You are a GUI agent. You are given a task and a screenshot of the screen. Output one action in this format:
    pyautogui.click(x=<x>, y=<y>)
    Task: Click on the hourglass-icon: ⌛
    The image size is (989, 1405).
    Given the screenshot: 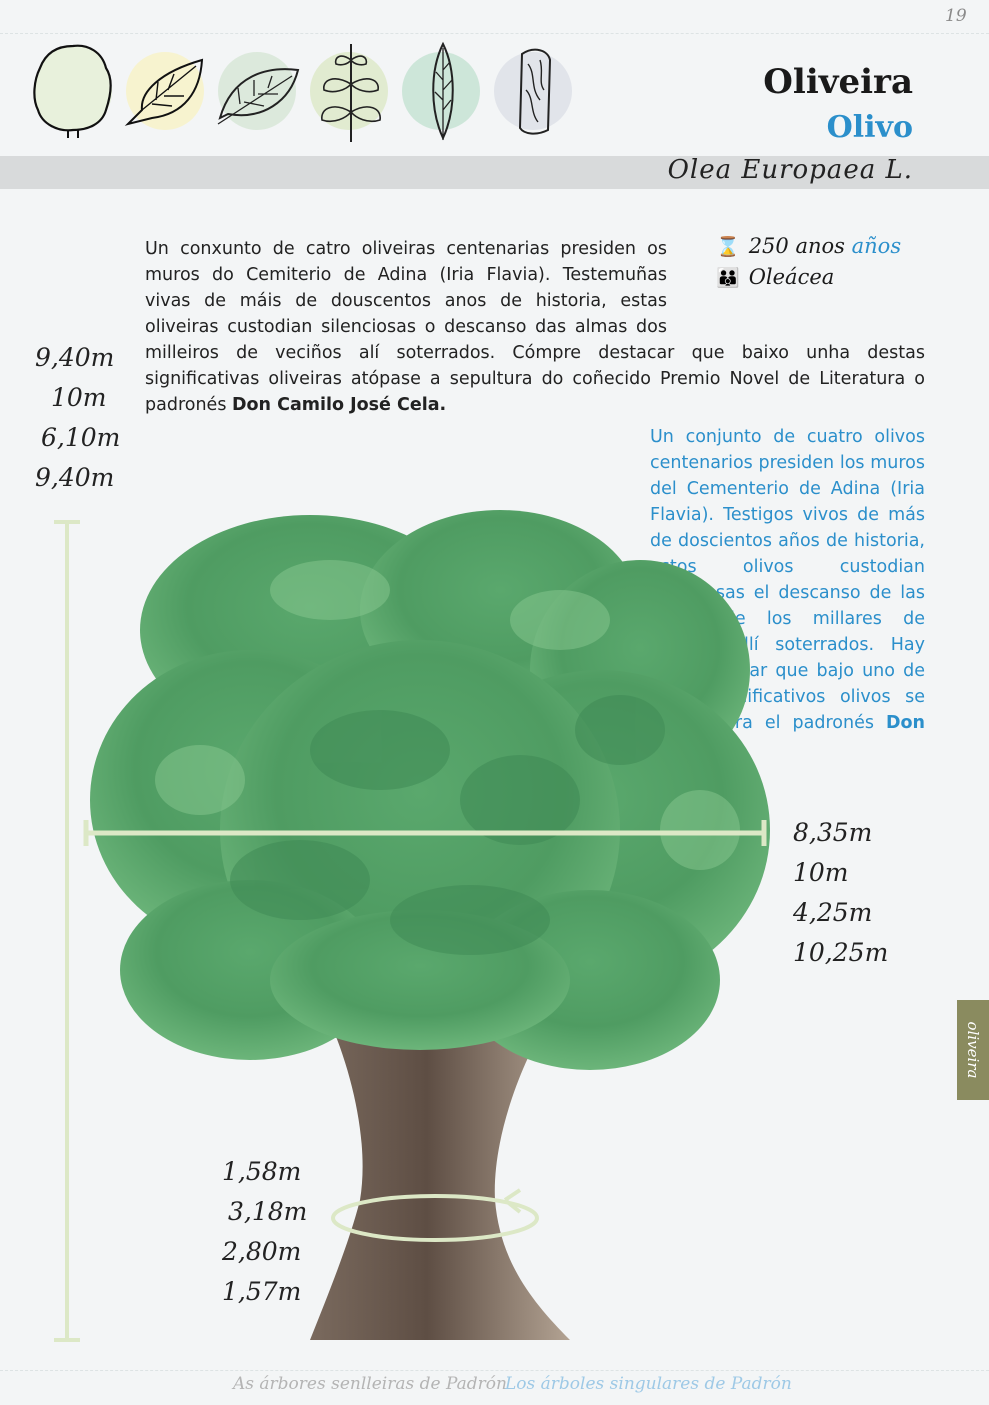 What is the action you would take?
    pyautogui.click(x=728, y=247)
    